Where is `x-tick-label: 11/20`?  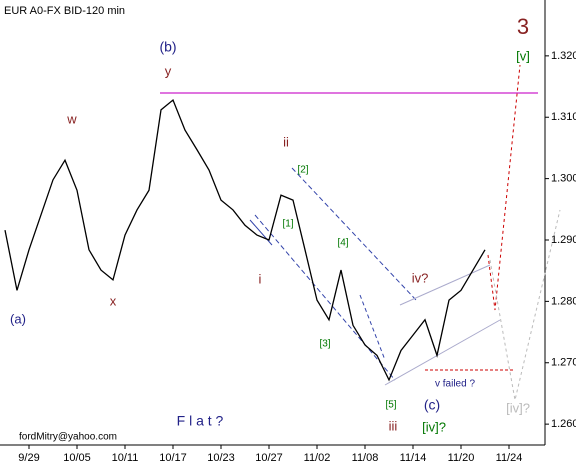
x-tick-label: 11/20 is located at coordinates (461, 458).